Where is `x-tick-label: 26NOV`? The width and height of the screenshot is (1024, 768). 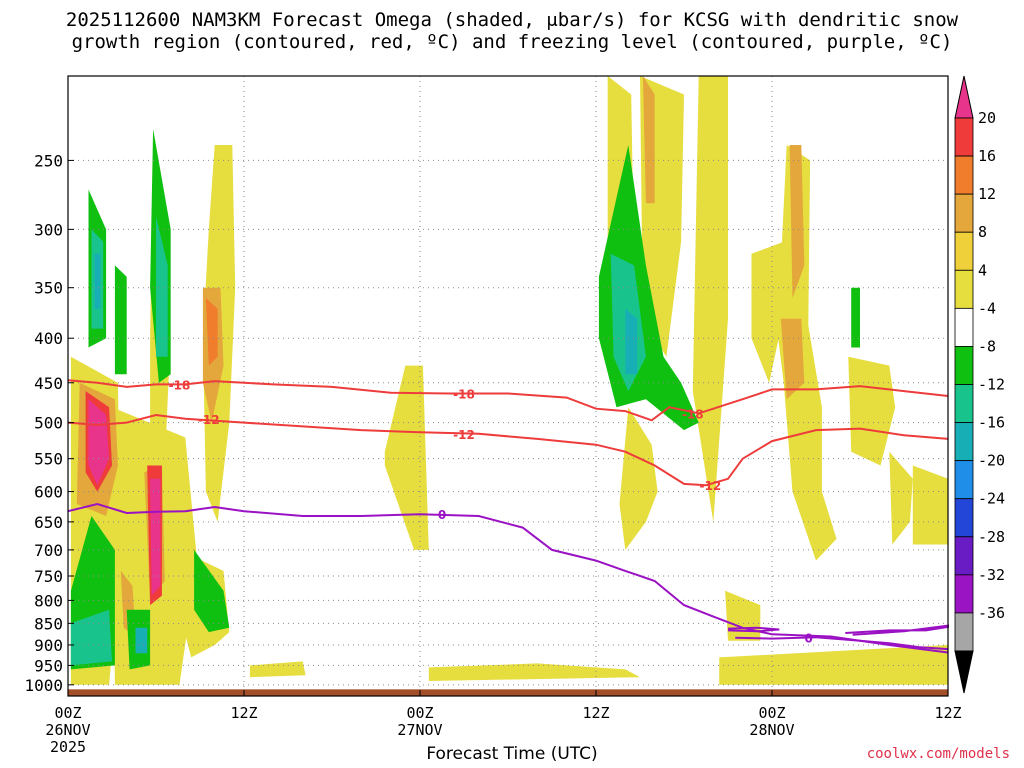
x-tick-label: 26NOV is located at coordinates (67, 730).